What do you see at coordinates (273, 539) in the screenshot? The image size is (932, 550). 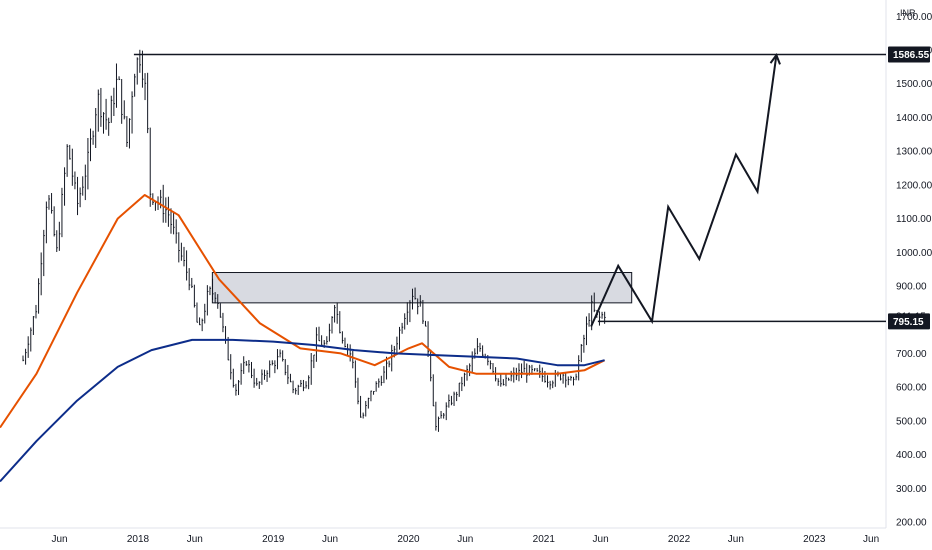 I see `x-tick-label: 2019` at bounding box center [273, 539].